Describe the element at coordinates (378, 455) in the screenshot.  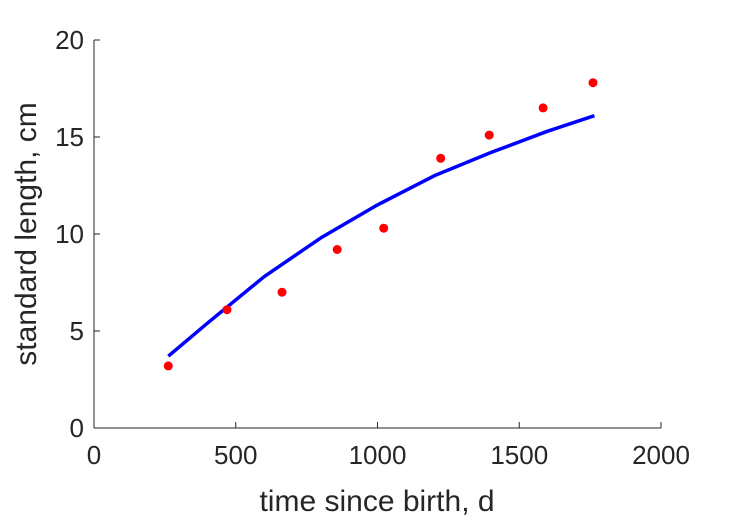
I see `x-tick-label: 1000` at that location.